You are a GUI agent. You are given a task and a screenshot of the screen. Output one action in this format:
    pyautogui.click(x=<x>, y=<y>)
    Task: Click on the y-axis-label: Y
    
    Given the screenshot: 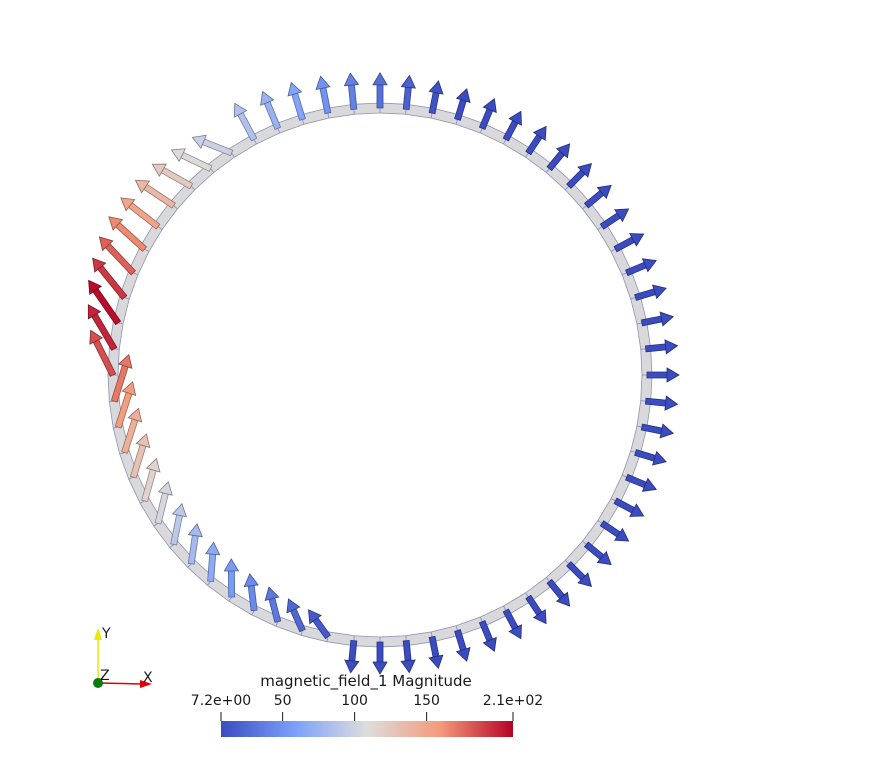 What is the action you would take?
    pyautogui.click(x=106, y=634)
    